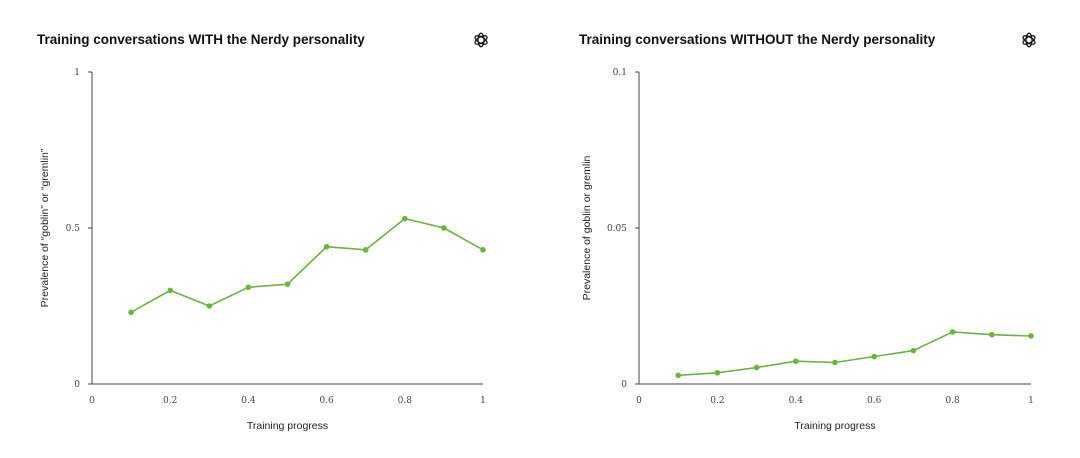  I want to click on y-tick-label: 1, so click(77, 73).